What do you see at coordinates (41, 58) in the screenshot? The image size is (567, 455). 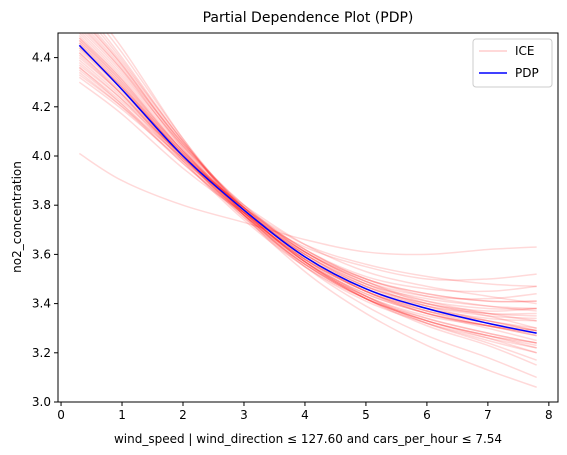 I see `y-tick-label: 4.4` at bounding box center [41, 58].